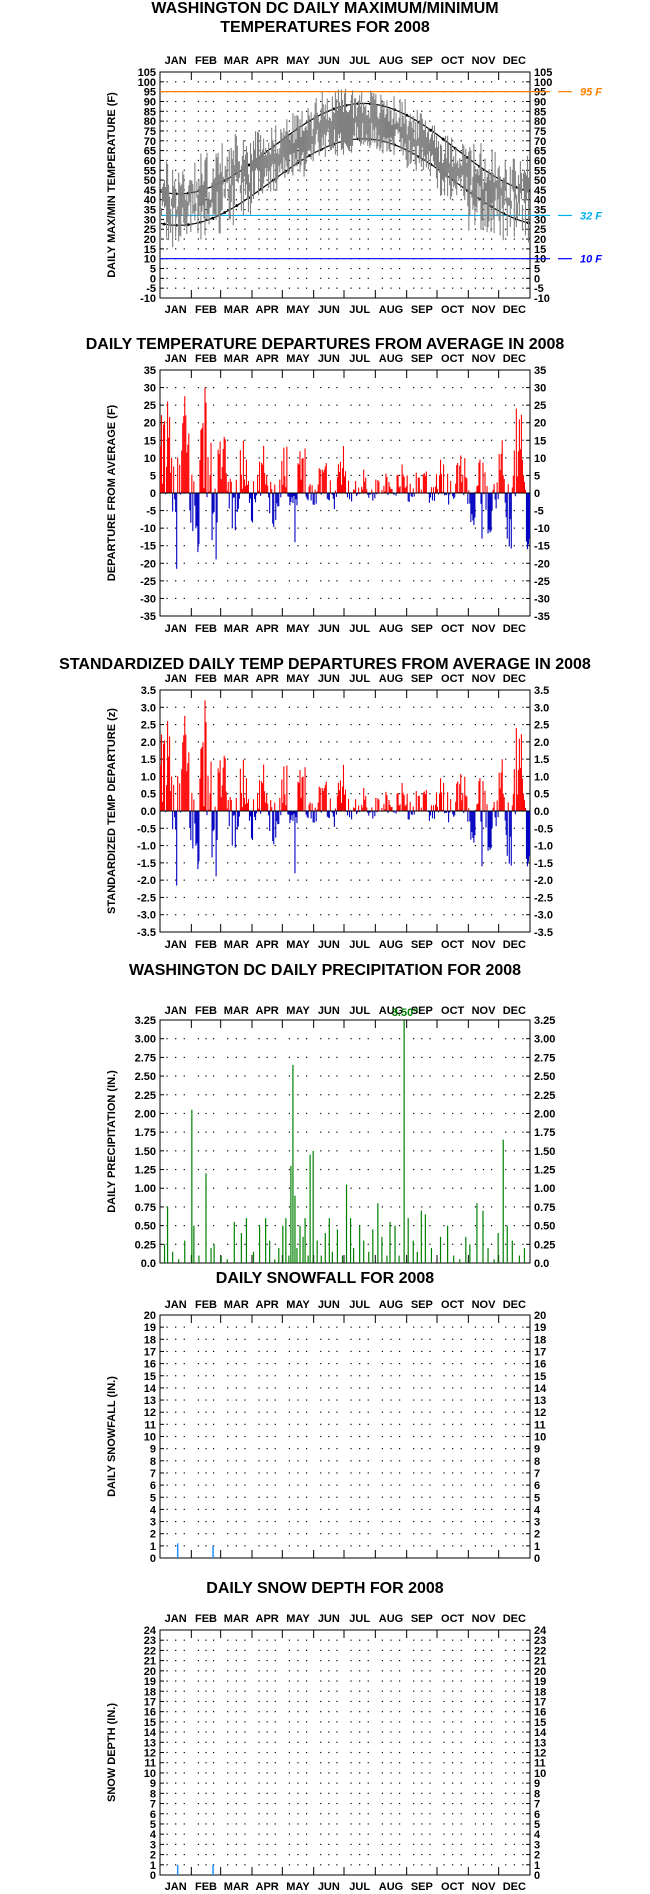 This screenshot has width=650, height=1894. I want to click on departures-ytick-label-left: -20, so click(148, 564).